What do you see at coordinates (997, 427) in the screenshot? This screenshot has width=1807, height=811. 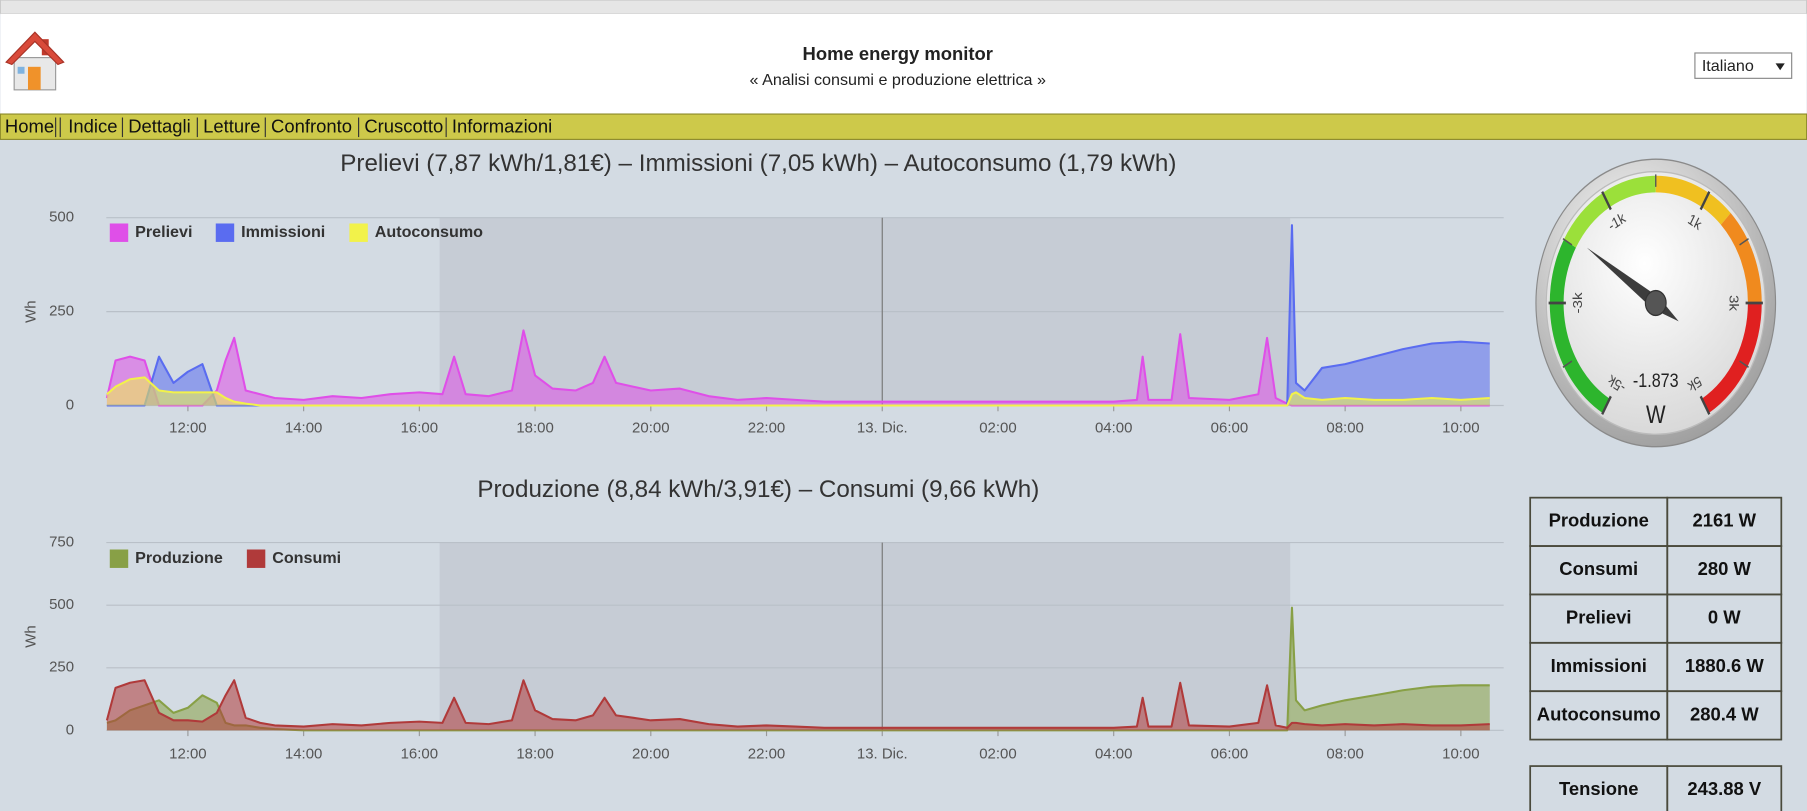 I see `x-tick-label: 02:00` at bounding box center [997, 427].